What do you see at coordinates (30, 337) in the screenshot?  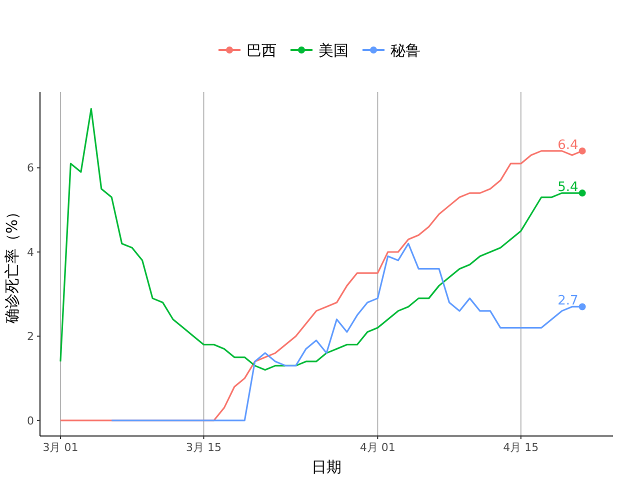 I see `y-tick-label: 2` at bounding box center [30, 337].